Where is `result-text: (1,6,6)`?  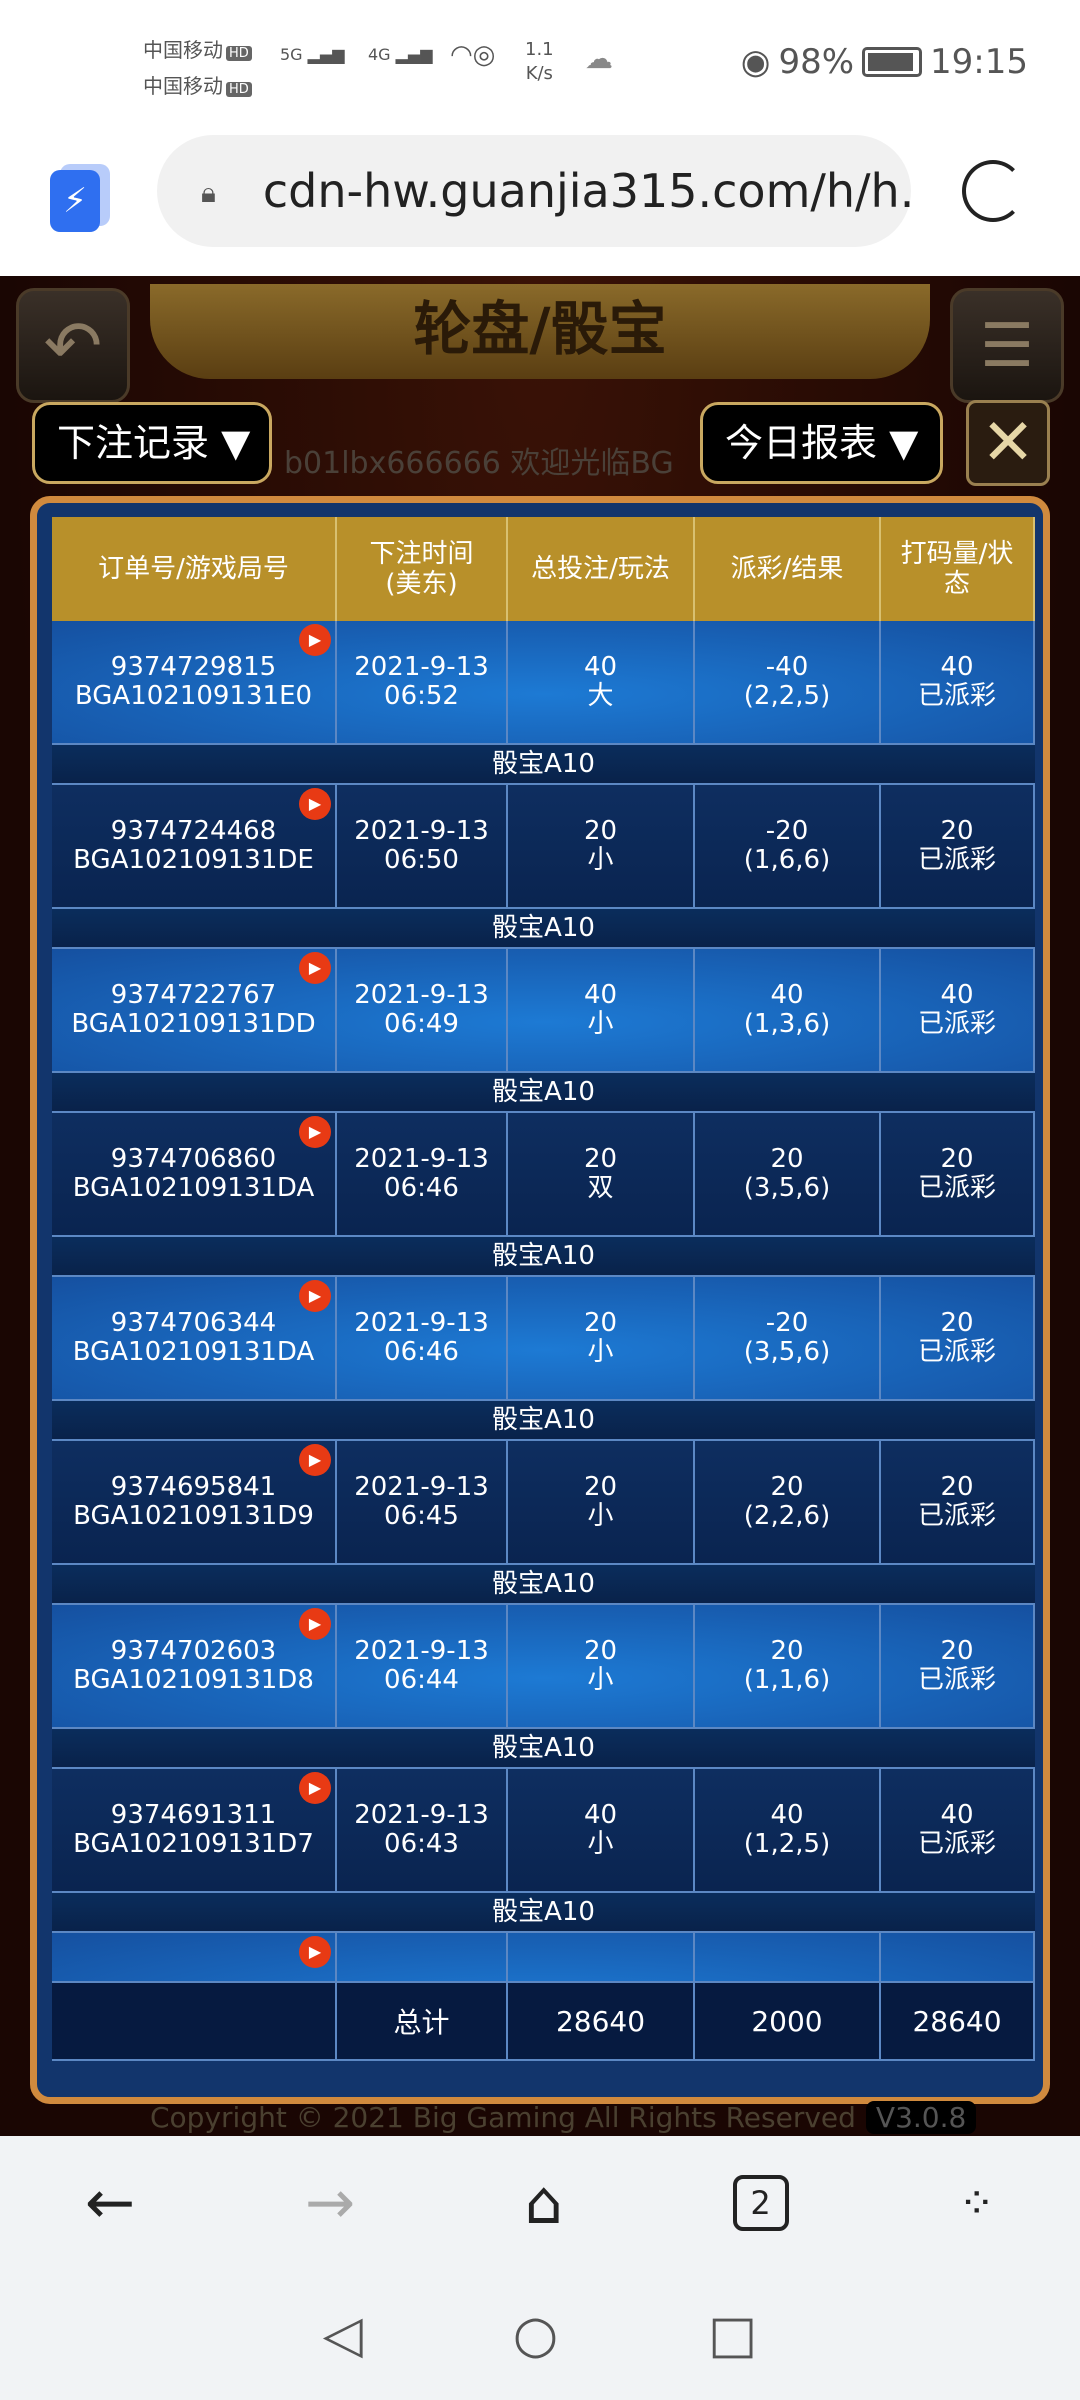 result-text: (1,6,6) is located at coordinates (787, 860).